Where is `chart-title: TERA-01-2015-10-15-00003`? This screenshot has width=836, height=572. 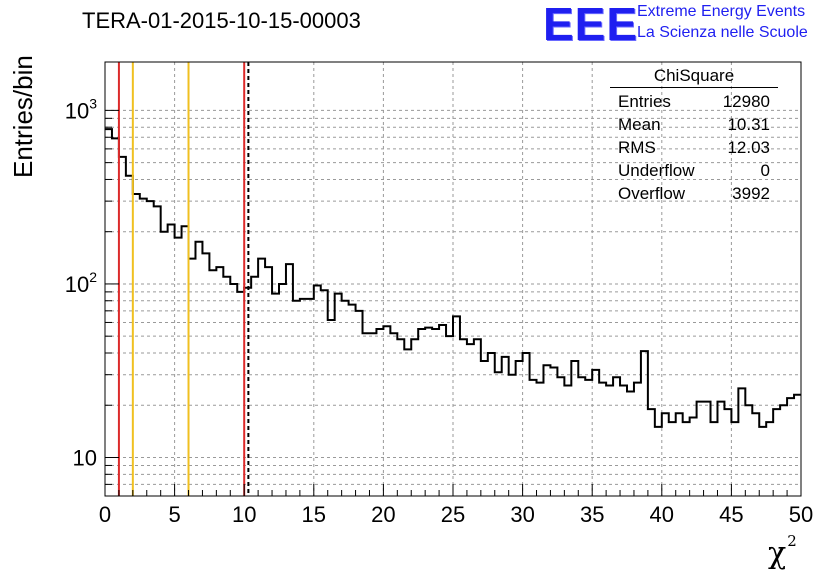 chart-title: TERA-01-2015-10-15-00003 is located at coordinates (221, 20).